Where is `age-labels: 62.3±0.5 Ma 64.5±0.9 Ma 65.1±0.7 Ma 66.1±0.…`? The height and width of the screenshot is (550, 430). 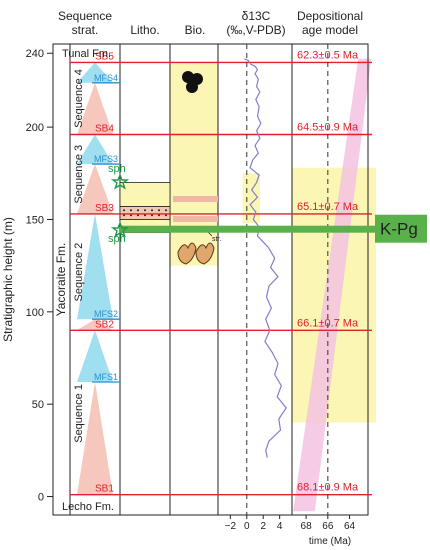
age-labels: 62.3±0.5 Ma 64.5±0.9 Ma 65.1±0.7 Ma 66.1±0.… is located at coordinates (328, 271).